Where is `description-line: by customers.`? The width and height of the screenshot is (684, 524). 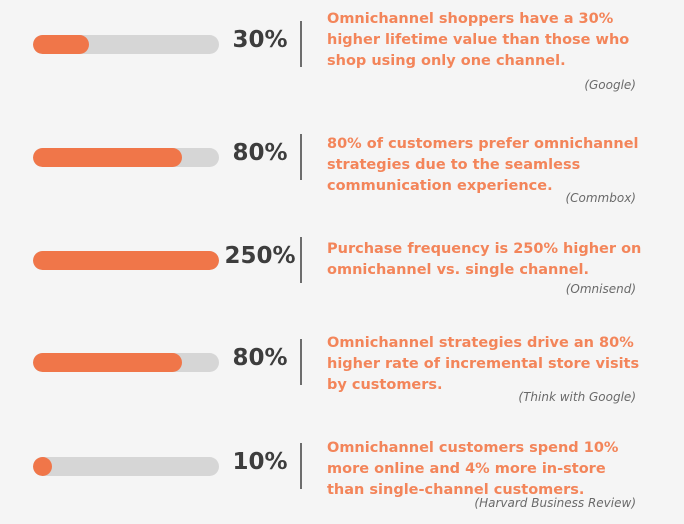
description-line: by customers. is located at coordinates (385, 385).